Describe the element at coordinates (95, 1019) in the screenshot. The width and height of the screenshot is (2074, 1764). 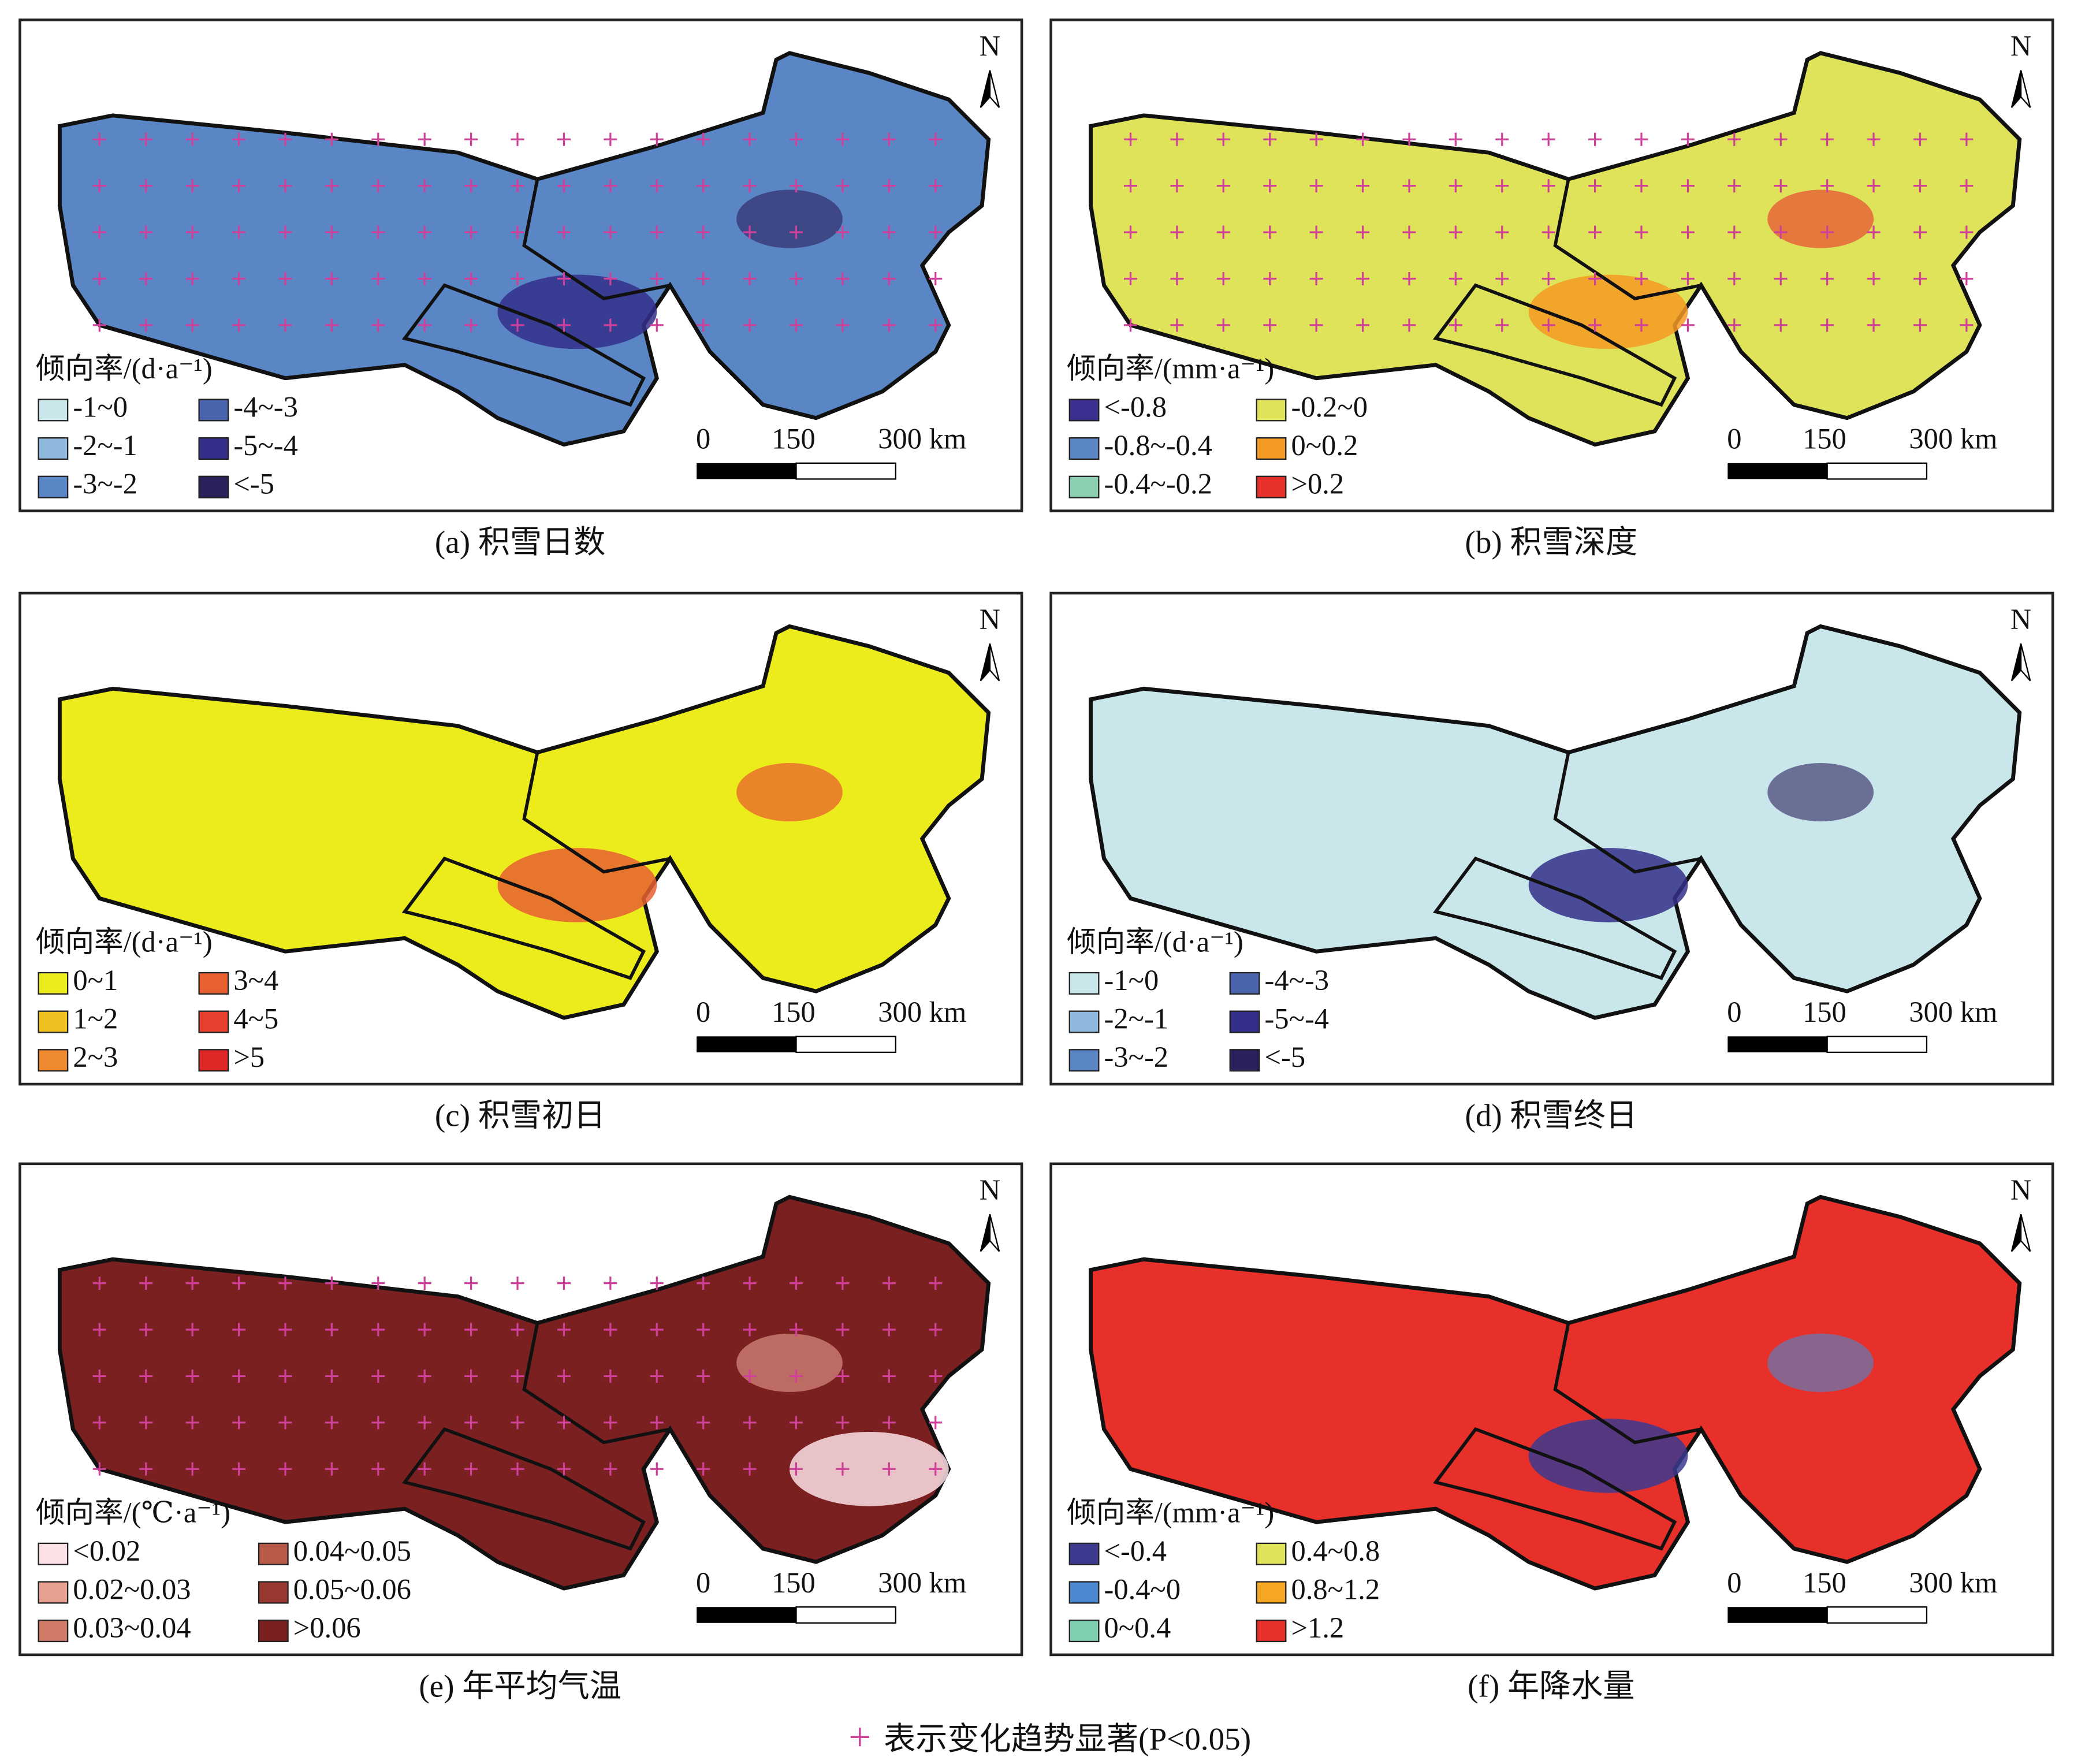
I see `legend-label: 1~2` at that location.